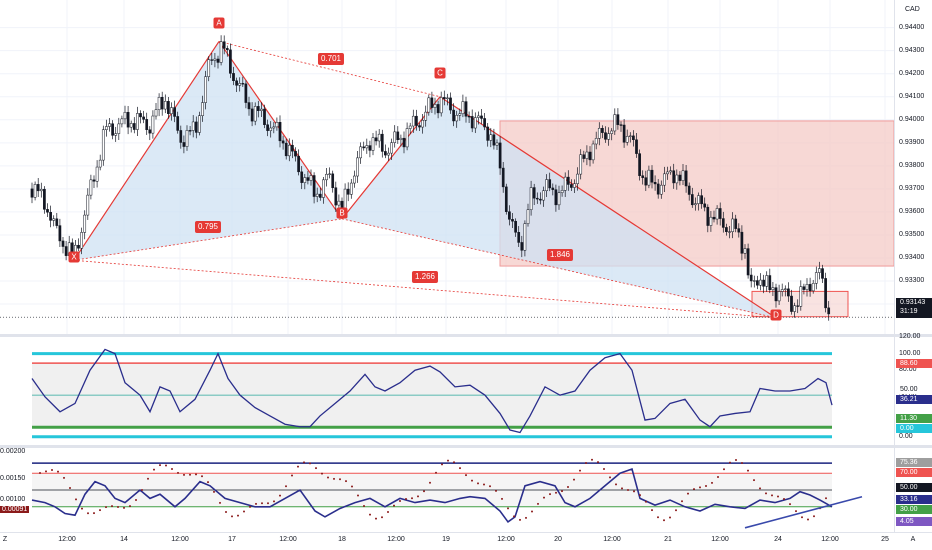 The image size is (932, 550). I want to click on stoch-tick-label: 80.00, so click(908, 370).